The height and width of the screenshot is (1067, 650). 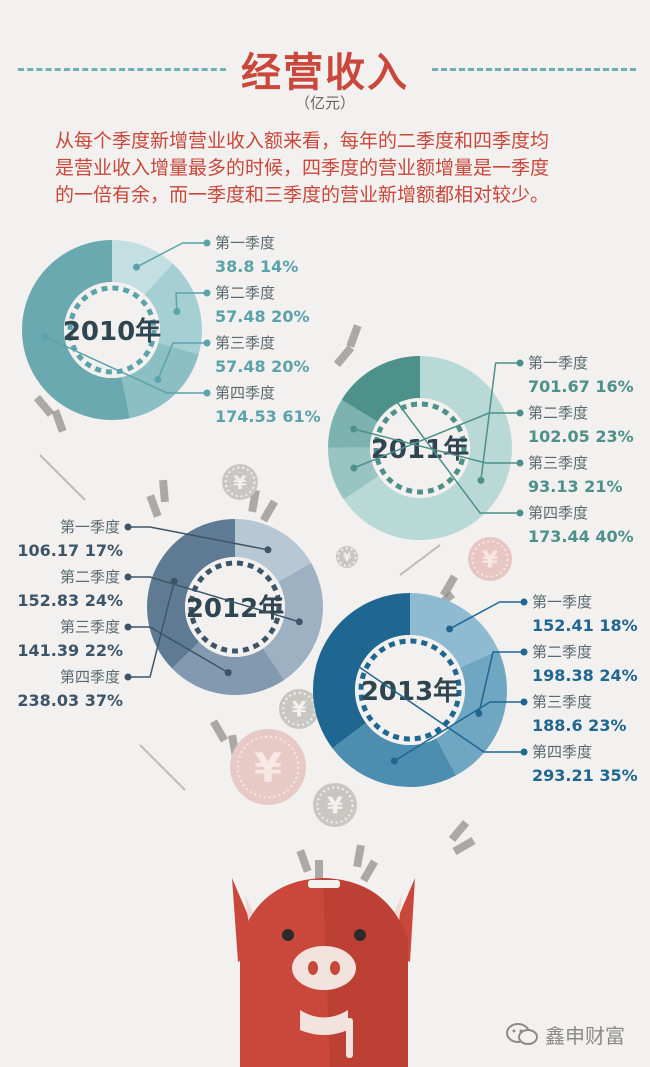 What do you see at coordinates (70, 700) in the screenshot?
I see `quarter-value: 238.03 37%` at bounding box center [70, 700].